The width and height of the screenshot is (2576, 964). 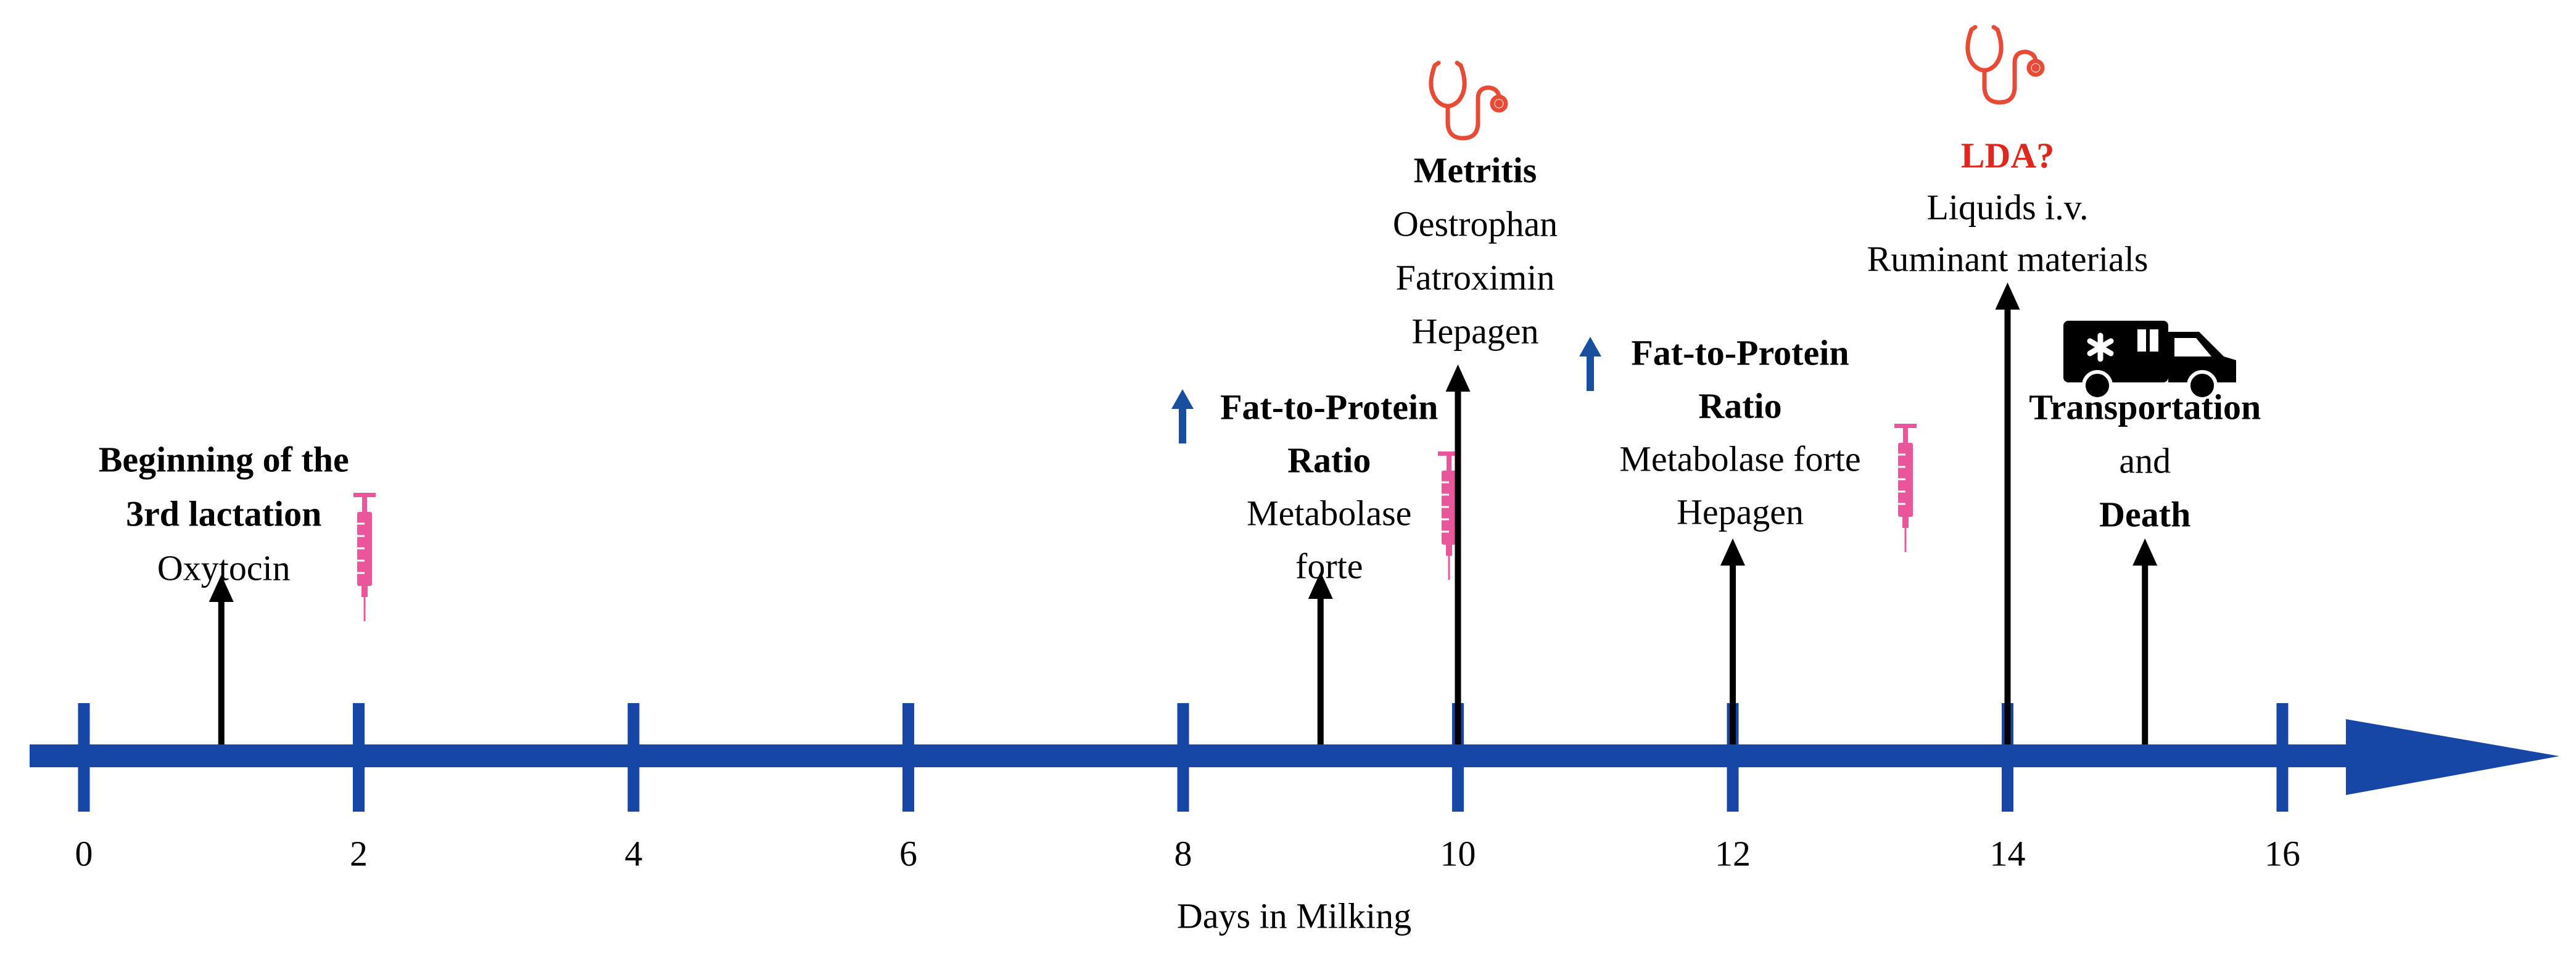 I want to click on event-text: forte, so click(x=1329, y=566).